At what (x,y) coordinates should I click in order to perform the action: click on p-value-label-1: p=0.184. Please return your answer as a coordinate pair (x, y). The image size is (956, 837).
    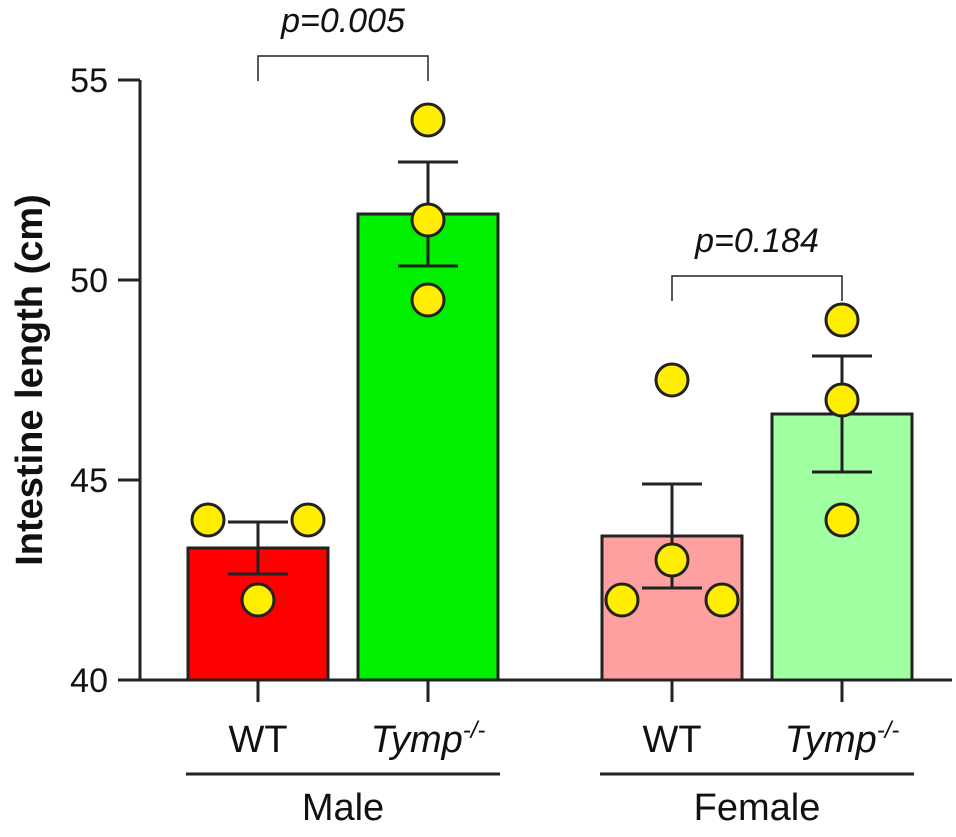
    Looking at the image, I should click on (756, 241).